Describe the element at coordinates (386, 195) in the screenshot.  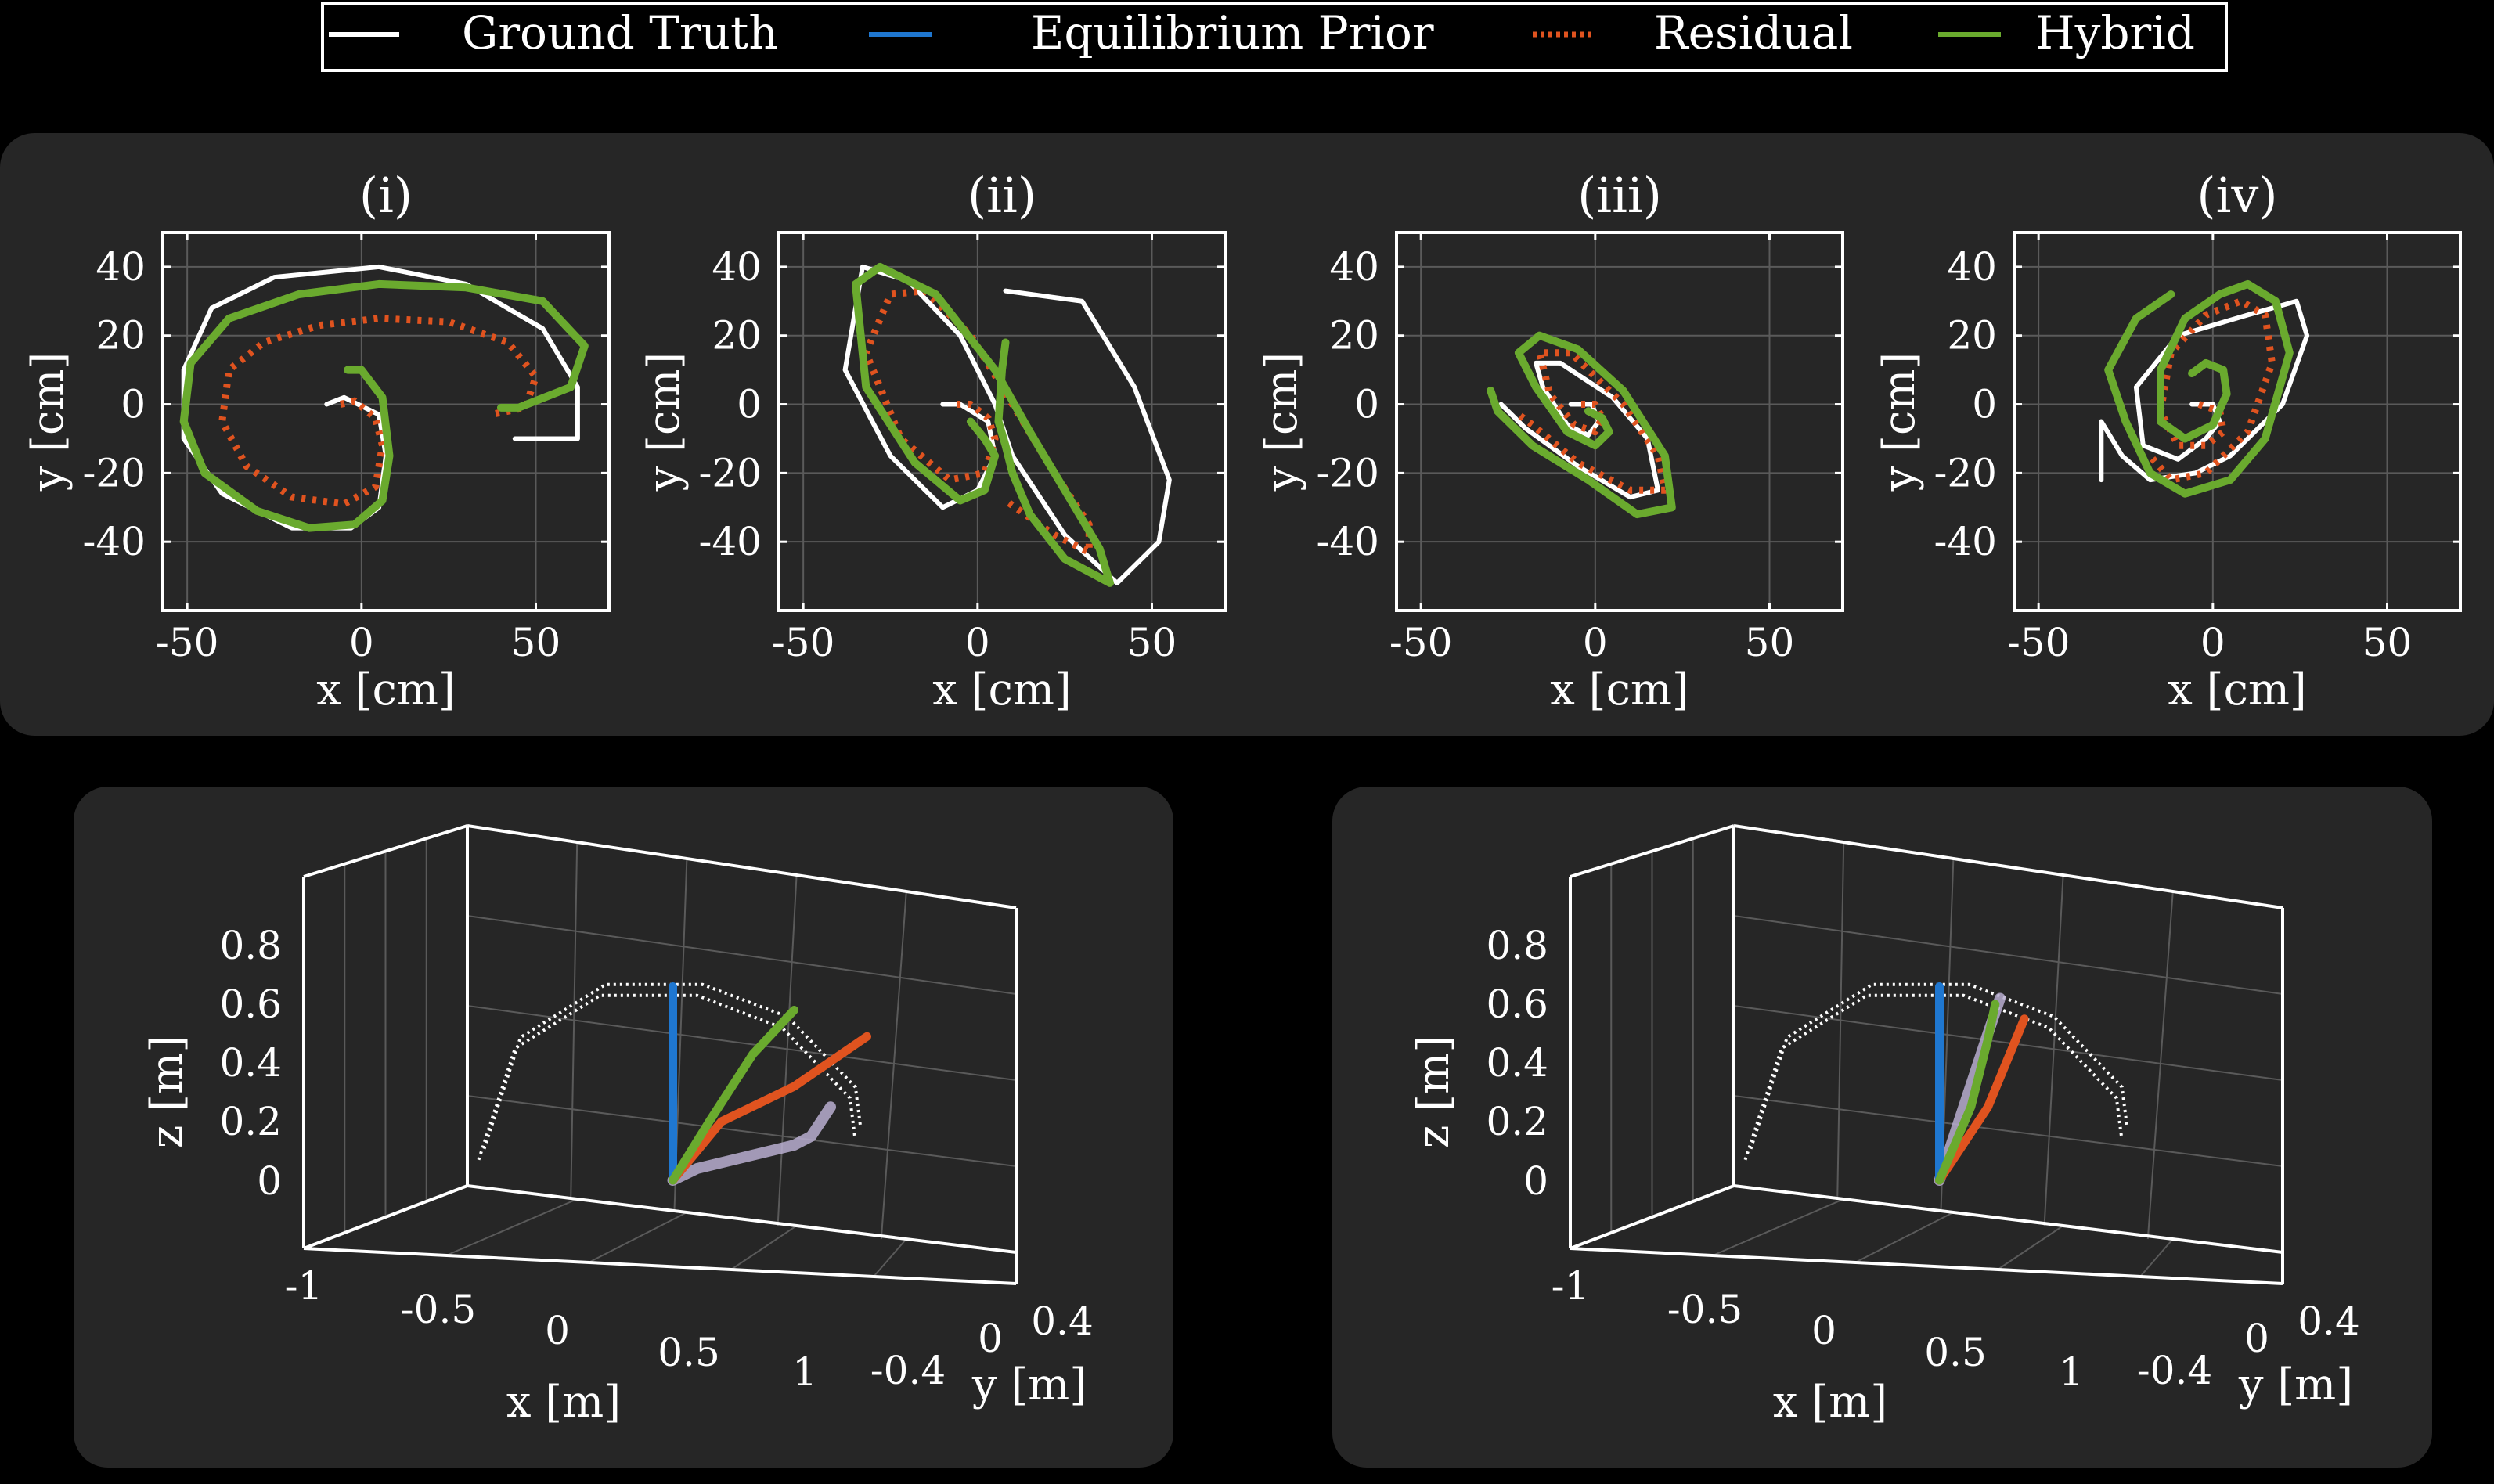
I see `subplot-title: (i)` at that location.